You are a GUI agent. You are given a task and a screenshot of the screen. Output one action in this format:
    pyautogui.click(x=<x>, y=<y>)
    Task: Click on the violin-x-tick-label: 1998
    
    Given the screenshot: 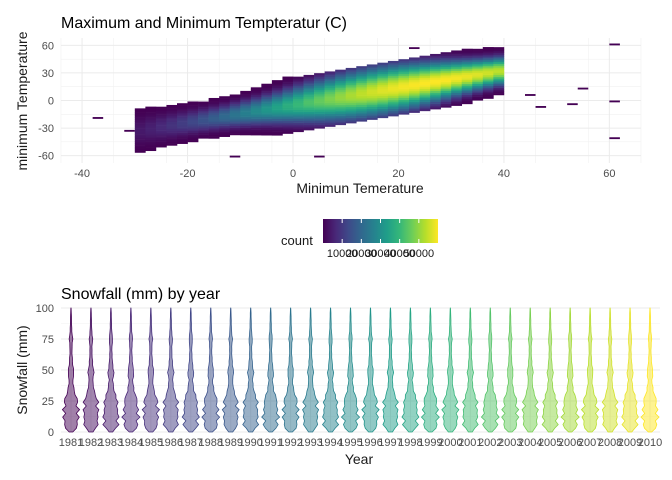 What is the action you would take?
    pyautogui.click(x=410, y=443)
    